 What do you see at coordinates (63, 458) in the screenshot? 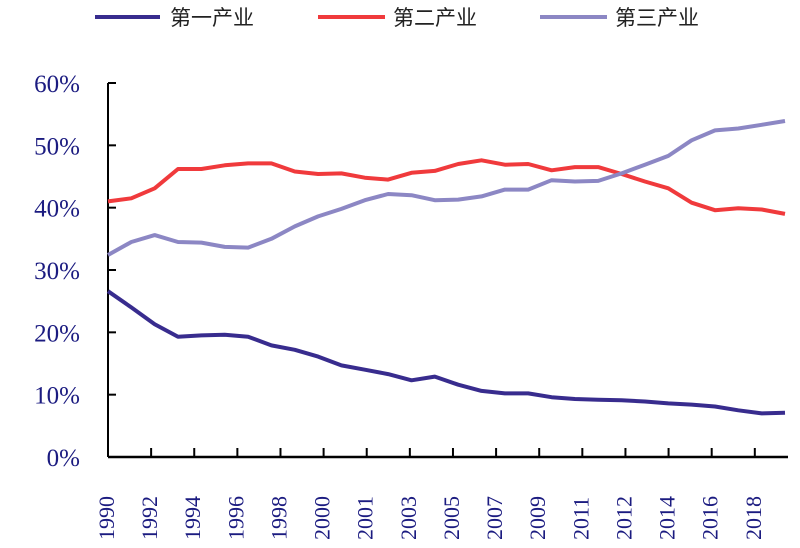
I see `y-tick-label: 0%` at bounding box center [63, 458].